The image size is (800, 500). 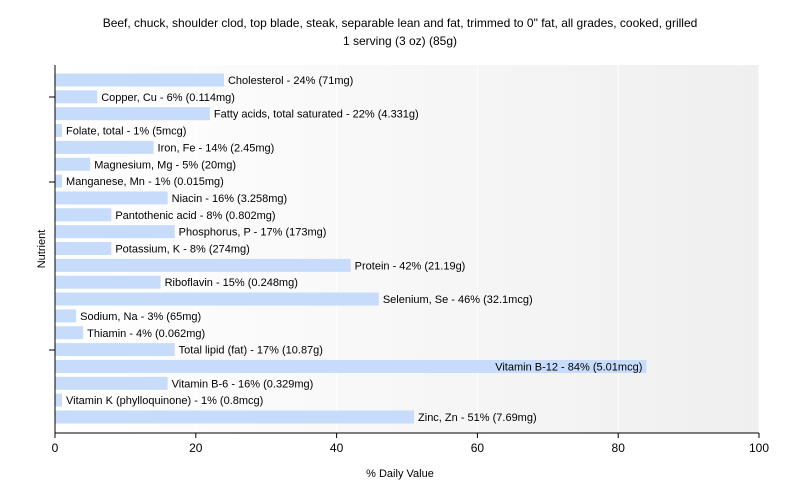 I want to click on bar-label: Pantothenic acid - 8% (0.802mg), so click(x=195, y=216).